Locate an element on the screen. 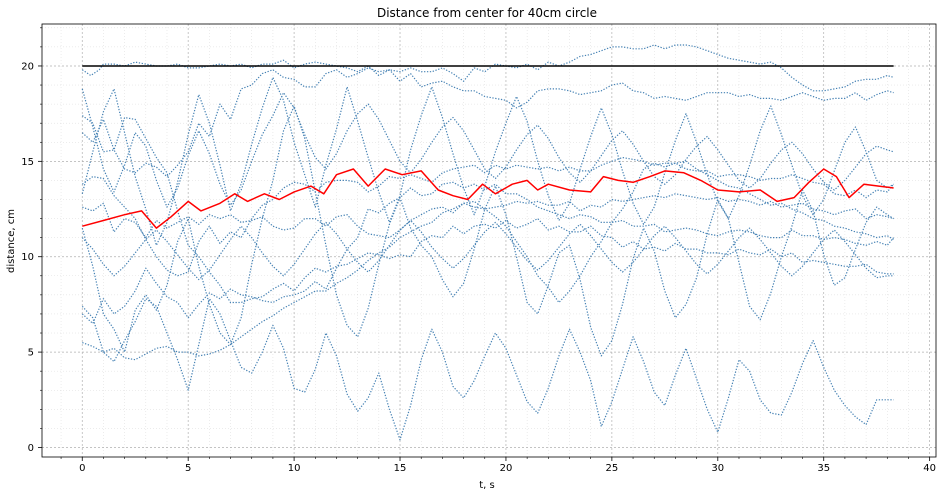  x-tick-label: 35 is located at coordinates (823, 468).